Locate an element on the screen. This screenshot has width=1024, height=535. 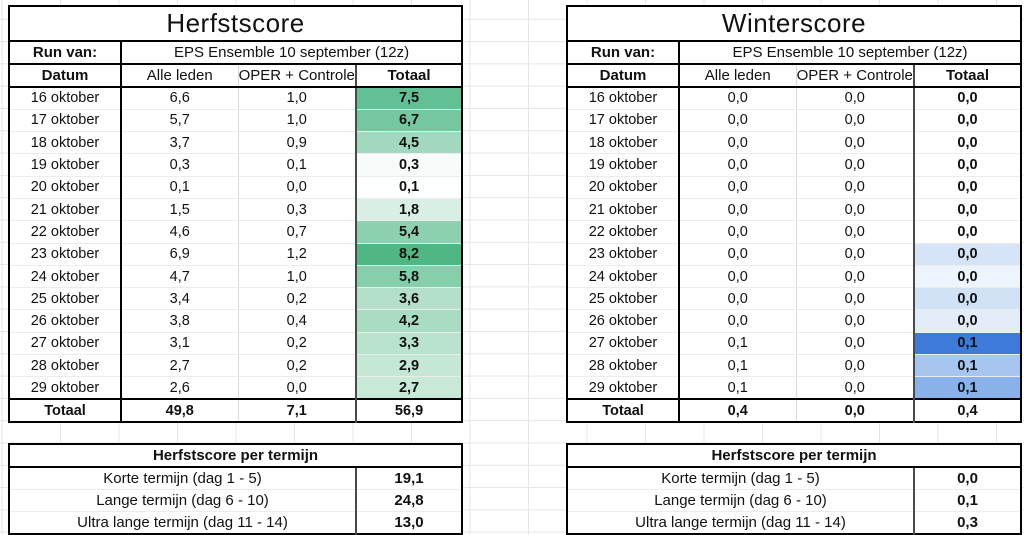
oper-controle-cell: 0,4 is located at coordinates (297, 321).